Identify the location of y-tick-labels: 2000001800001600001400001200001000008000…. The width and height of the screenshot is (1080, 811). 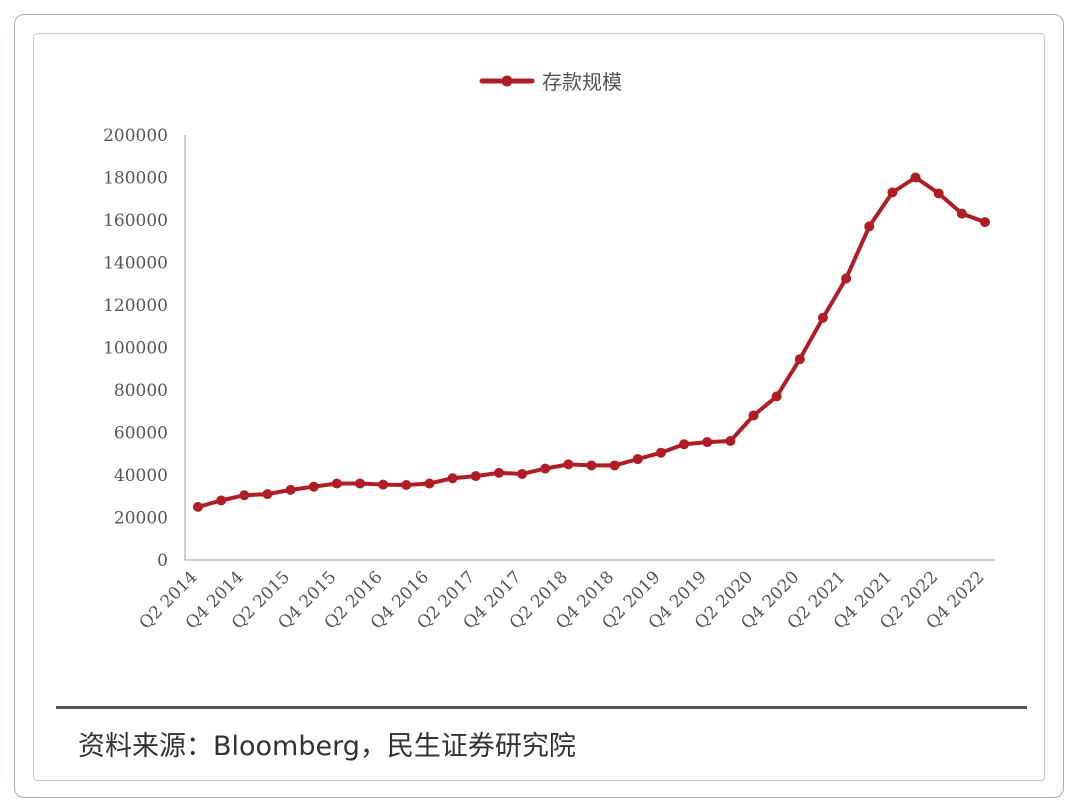
(135, 348).